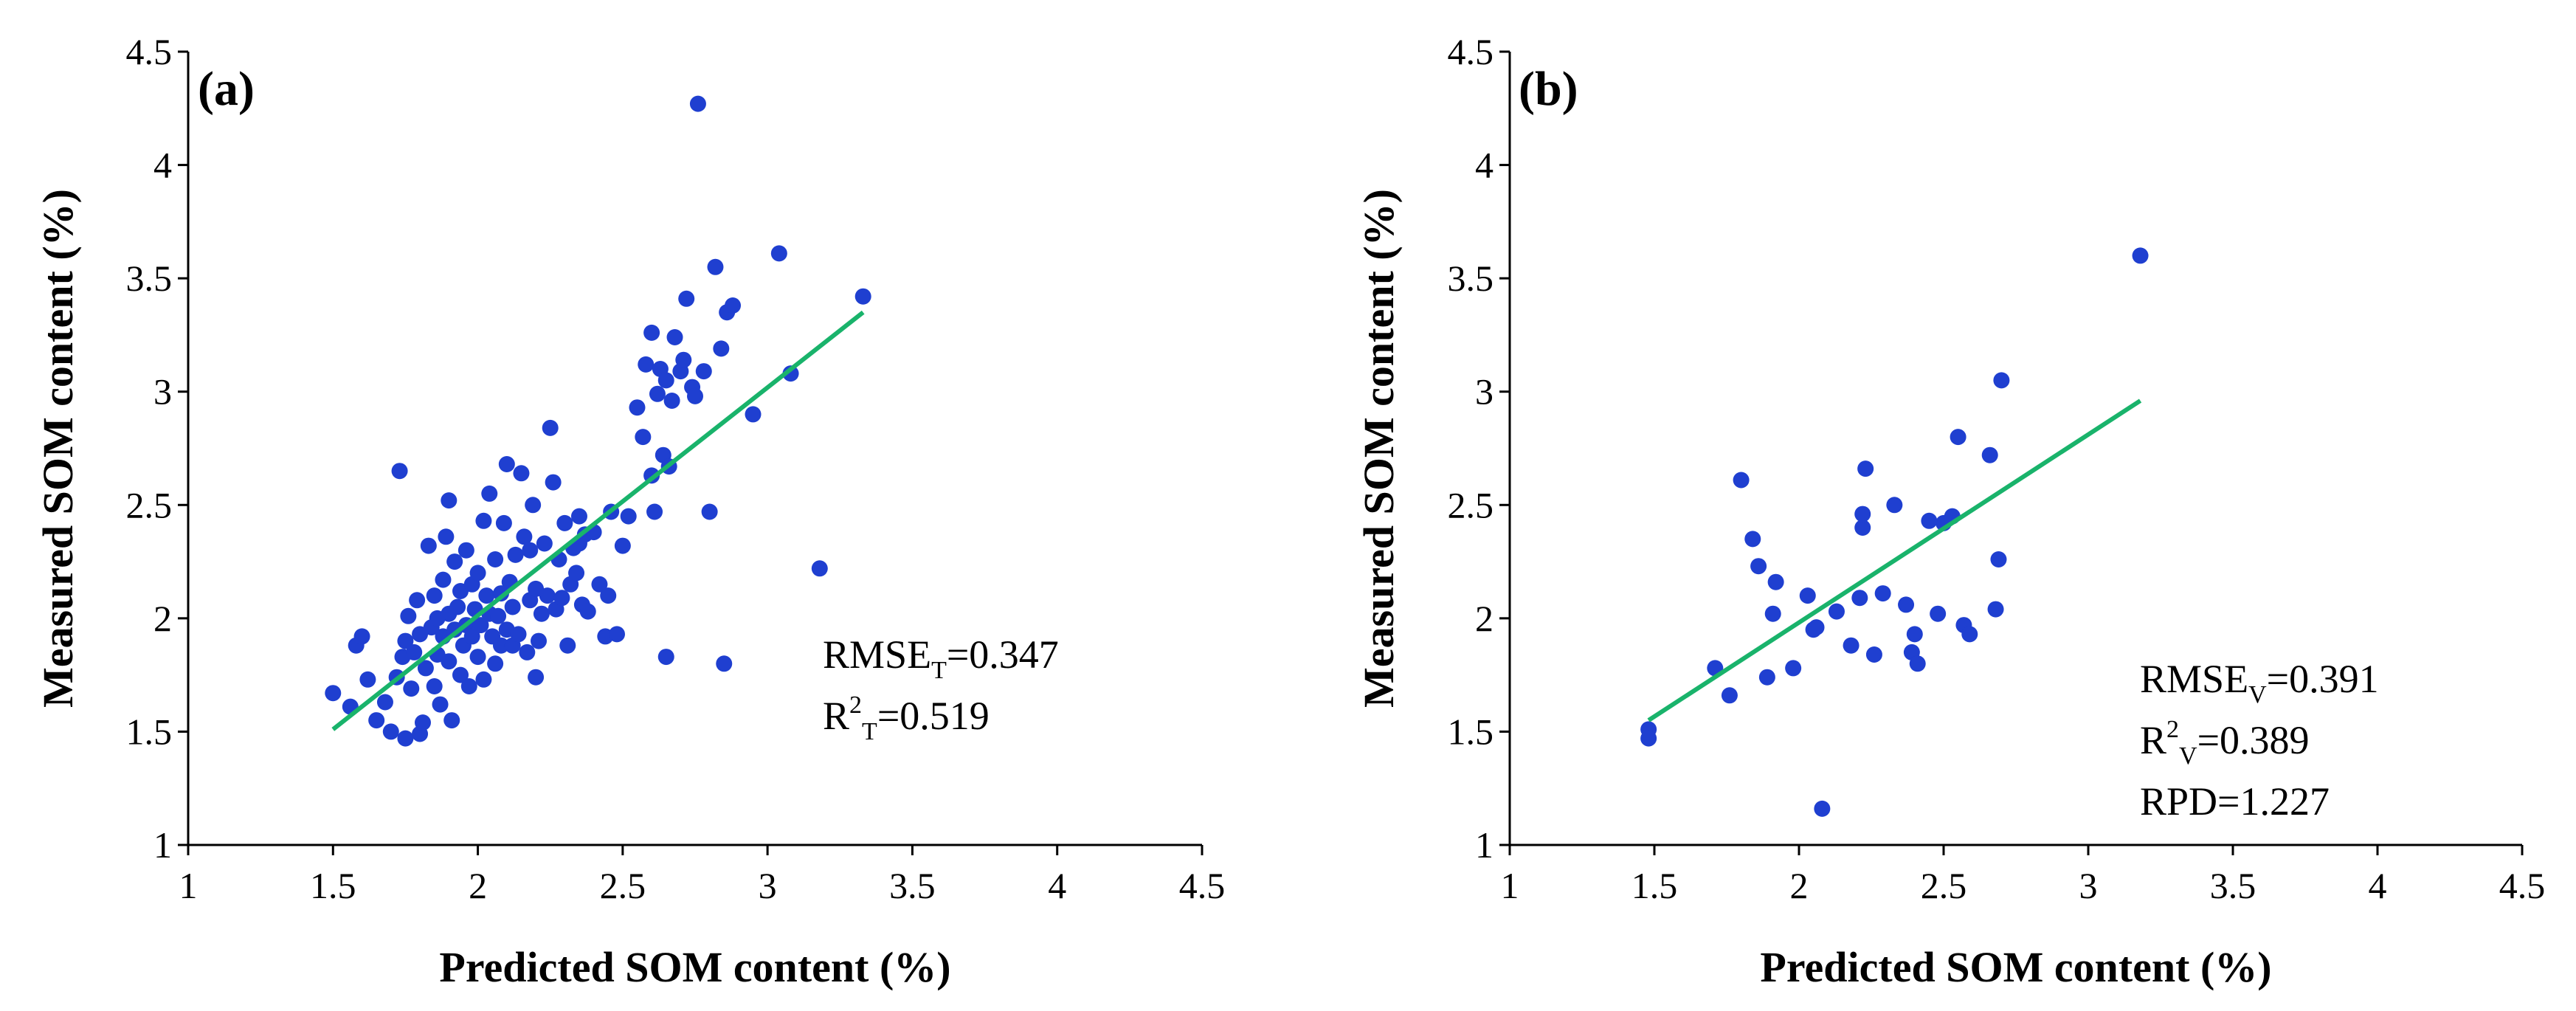 Image resolution: width=2576 pixels, height=1011 pixels. Describe the element at coordinates (1799, 885) in the screenshot. I see `x-tick-label: 2` at that location.